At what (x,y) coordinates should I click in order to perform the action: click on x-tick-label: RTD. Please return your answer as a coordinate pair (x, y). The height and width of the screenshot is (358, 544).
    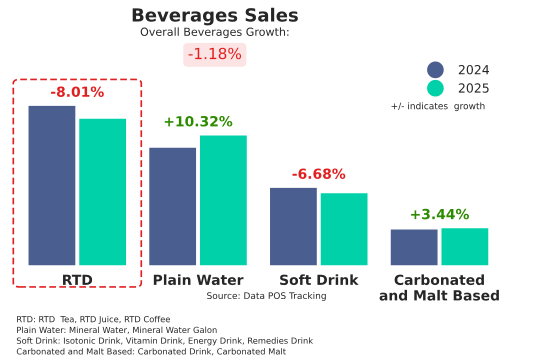
    Looking at the image, I should click on (77, 279).